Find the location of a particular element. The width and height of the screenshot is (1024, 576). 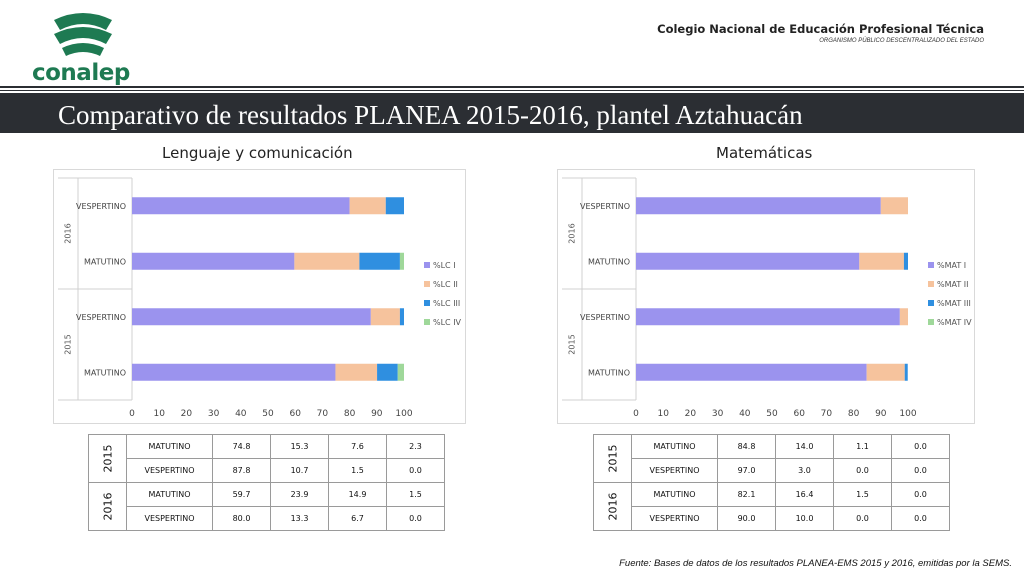

x-tick-label: 20 is located at coordinates (187, 414).